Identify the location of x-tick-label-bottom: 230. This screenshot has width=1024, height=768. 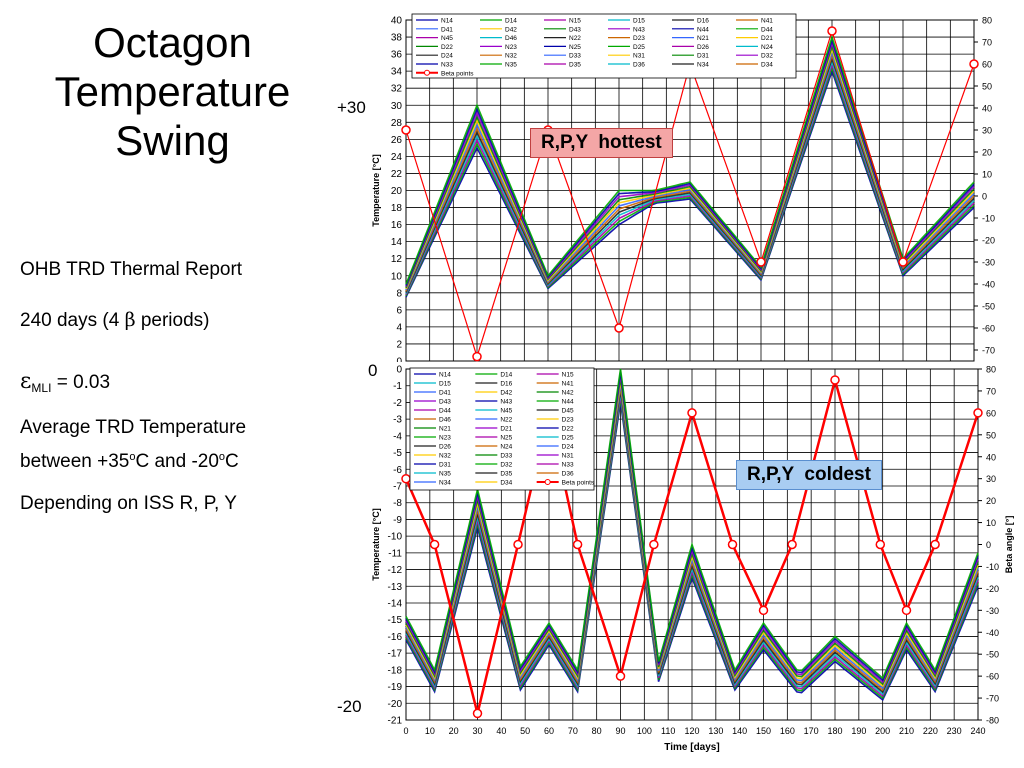
(954, 731).